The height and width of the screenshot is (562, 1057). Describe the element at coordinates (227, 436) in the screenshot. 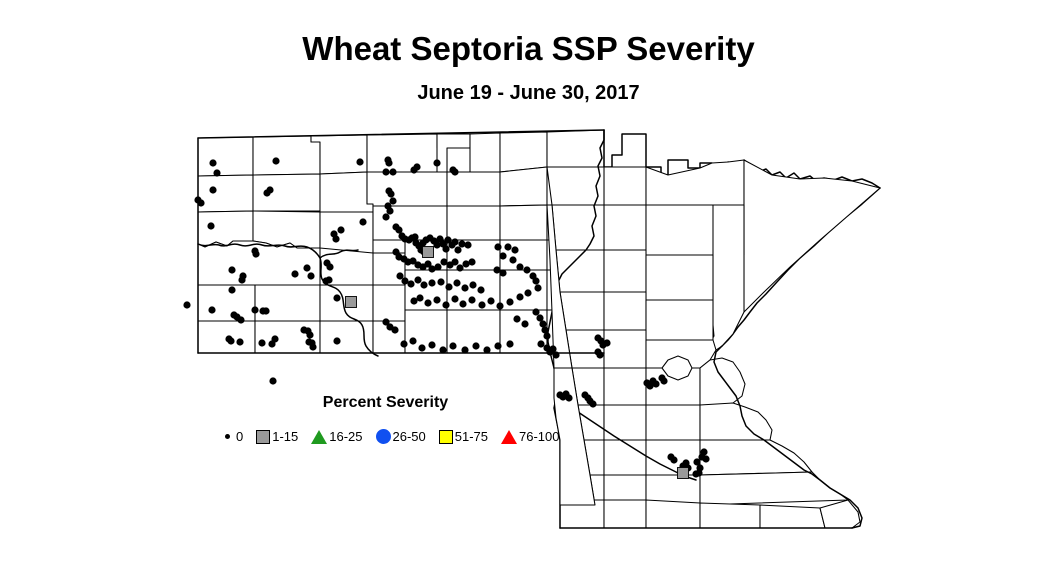

I see `legend-dot-icon` at that location.